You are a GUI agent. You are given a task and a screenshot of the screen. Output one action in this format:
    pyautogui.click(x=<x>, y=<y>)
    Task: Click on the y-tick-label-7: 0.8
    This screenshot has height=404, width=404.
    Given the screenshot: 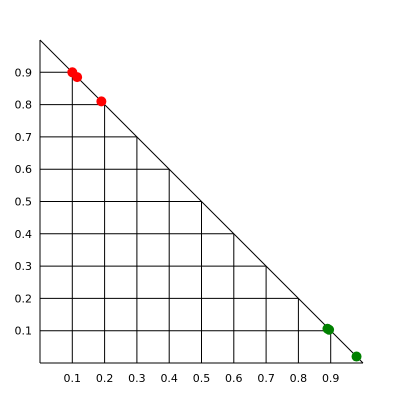 What is the action you would take?
    pyautogui.click(x=24, y=105)
    